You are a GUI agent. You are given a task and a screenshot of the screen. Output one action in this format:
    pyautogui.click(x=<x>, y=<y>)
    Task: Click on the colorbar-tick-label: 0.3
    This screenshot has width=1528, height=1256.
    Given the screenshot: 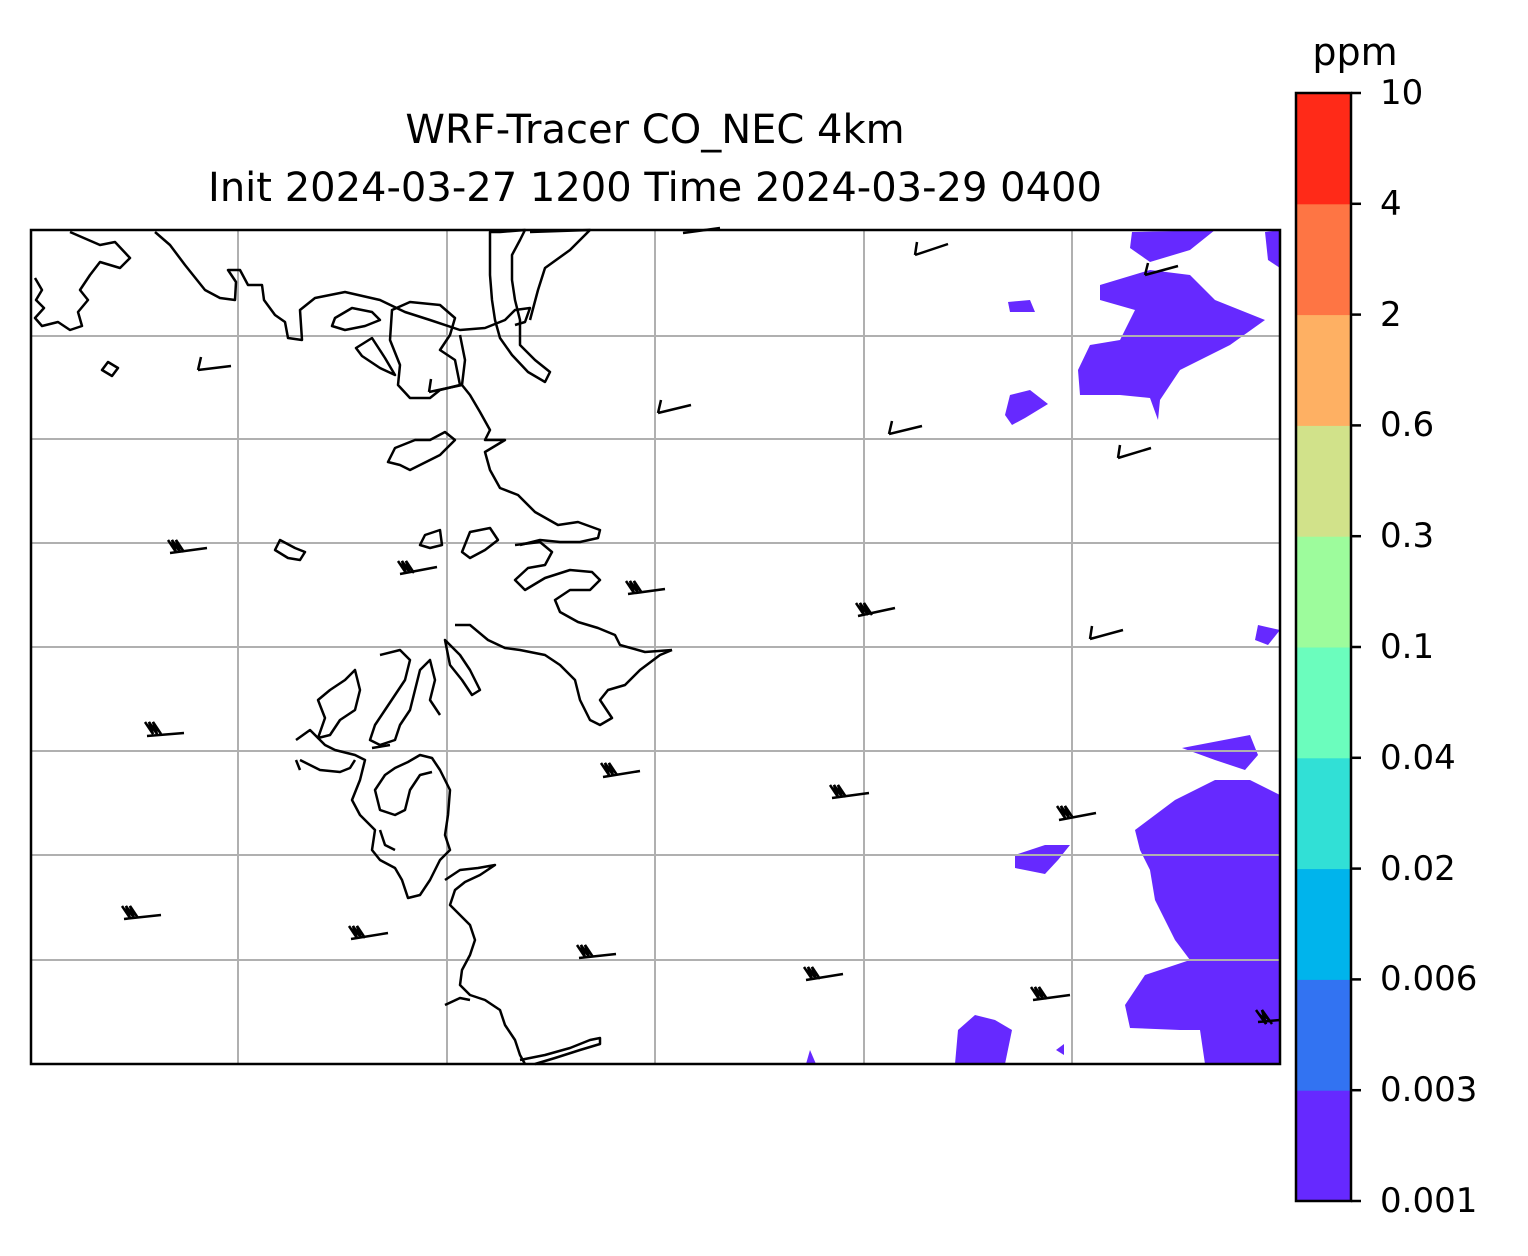 What is the action you would take?
    pyautogui.click(x=1407, y=536)
    